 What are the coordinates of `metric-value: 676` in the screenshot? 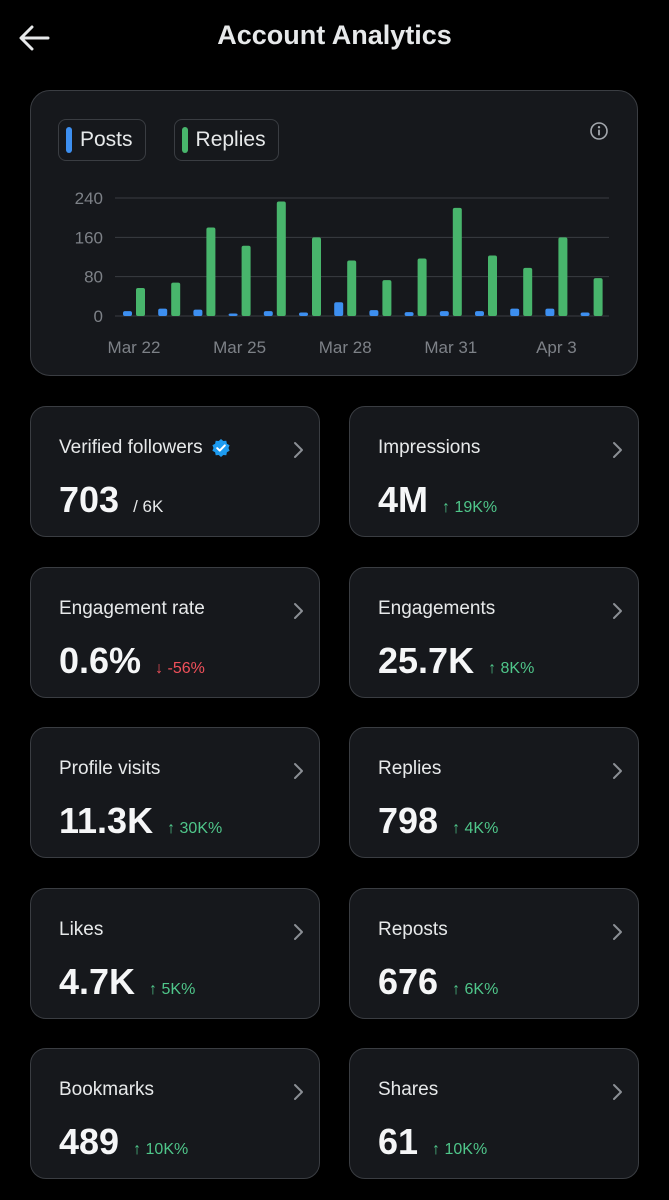 It's located at (408, 981).